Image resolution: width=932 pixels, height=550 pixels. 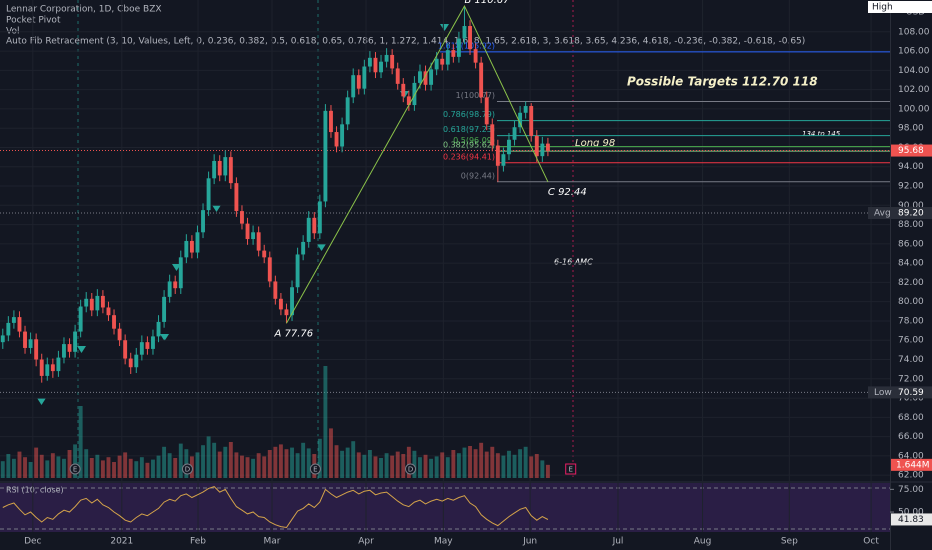 What do you see at coordinates (293, 333) in the screenshot?
I see `pivot-label: A 77.76` at bounding box center [293, 333].